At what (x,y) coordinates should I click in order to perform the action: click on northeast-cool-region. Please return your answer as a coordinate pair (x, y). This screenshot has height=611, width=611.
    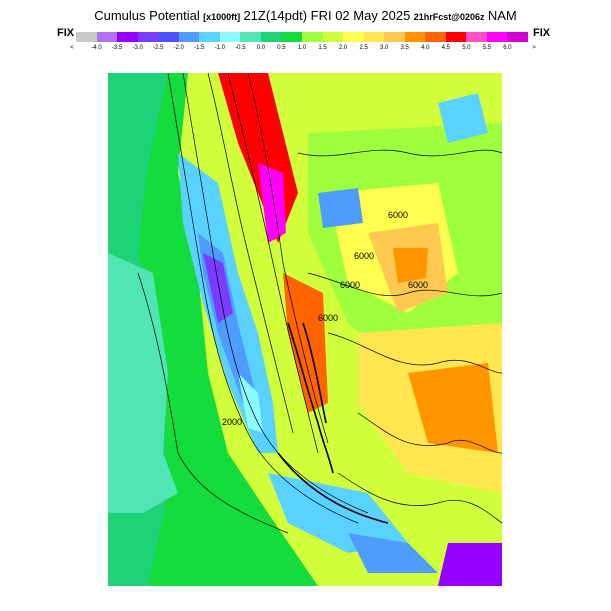
    Looking at the image, I should click on (340, 208).